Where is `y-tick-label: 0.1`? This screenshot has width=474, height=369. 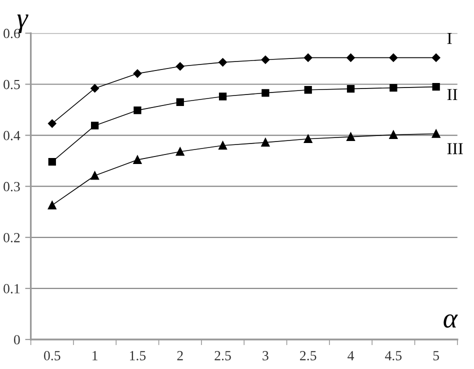 y-tick-label: 0.1 is located at coordinates (12, 289).